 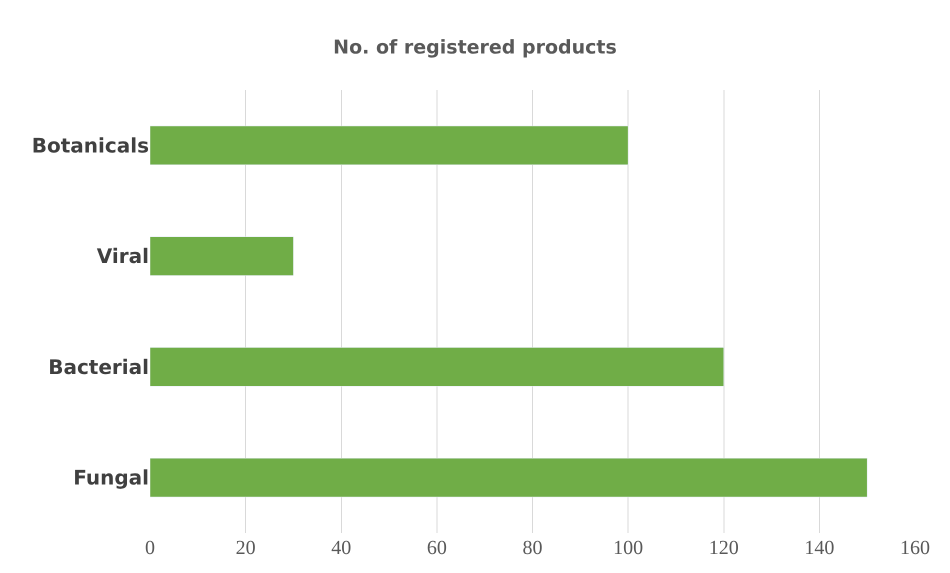 I want to click on chart-title: No. of registered products, so click(x=475, y=47).